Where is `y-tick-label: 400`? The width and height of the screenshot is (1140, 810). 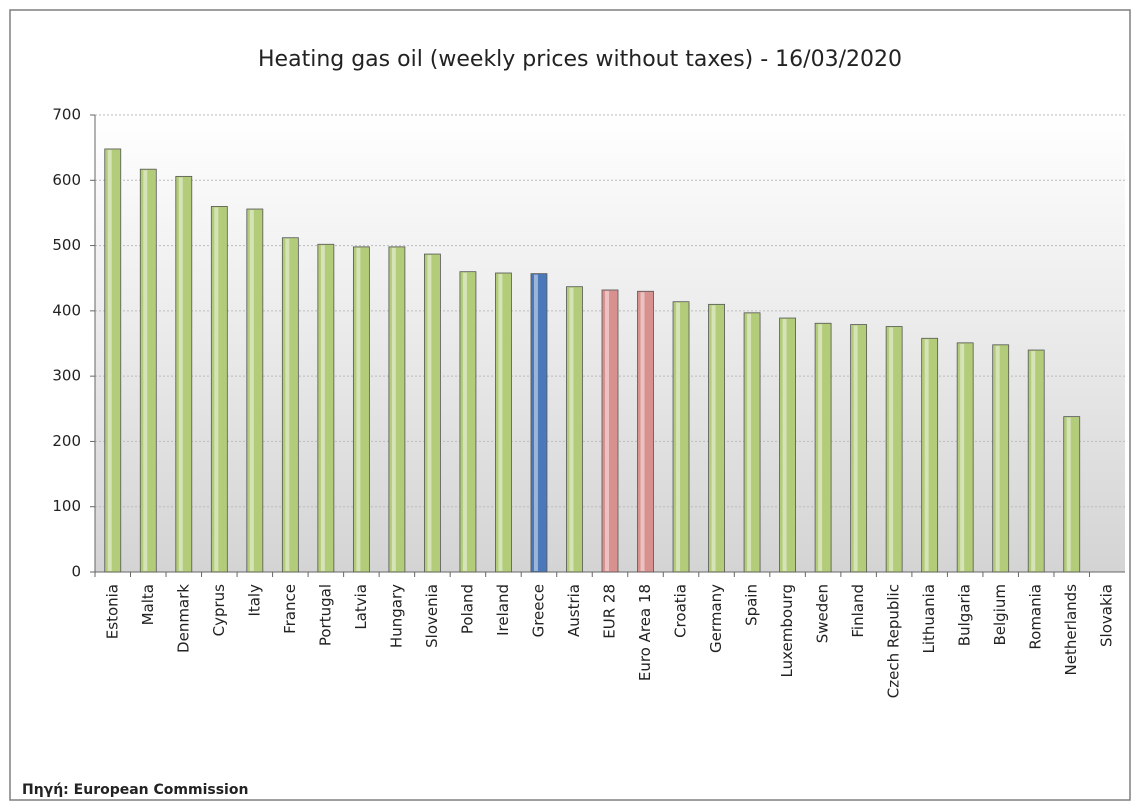 y-tick-label: 400 is located at coordinates (66, 310).